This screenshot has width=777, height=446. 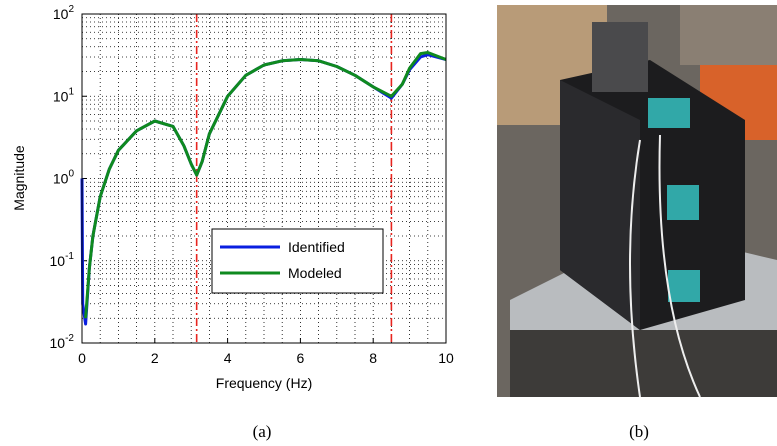 I want to click on x-axis-label: Frequency (Hz), so click(x=264, y=383).